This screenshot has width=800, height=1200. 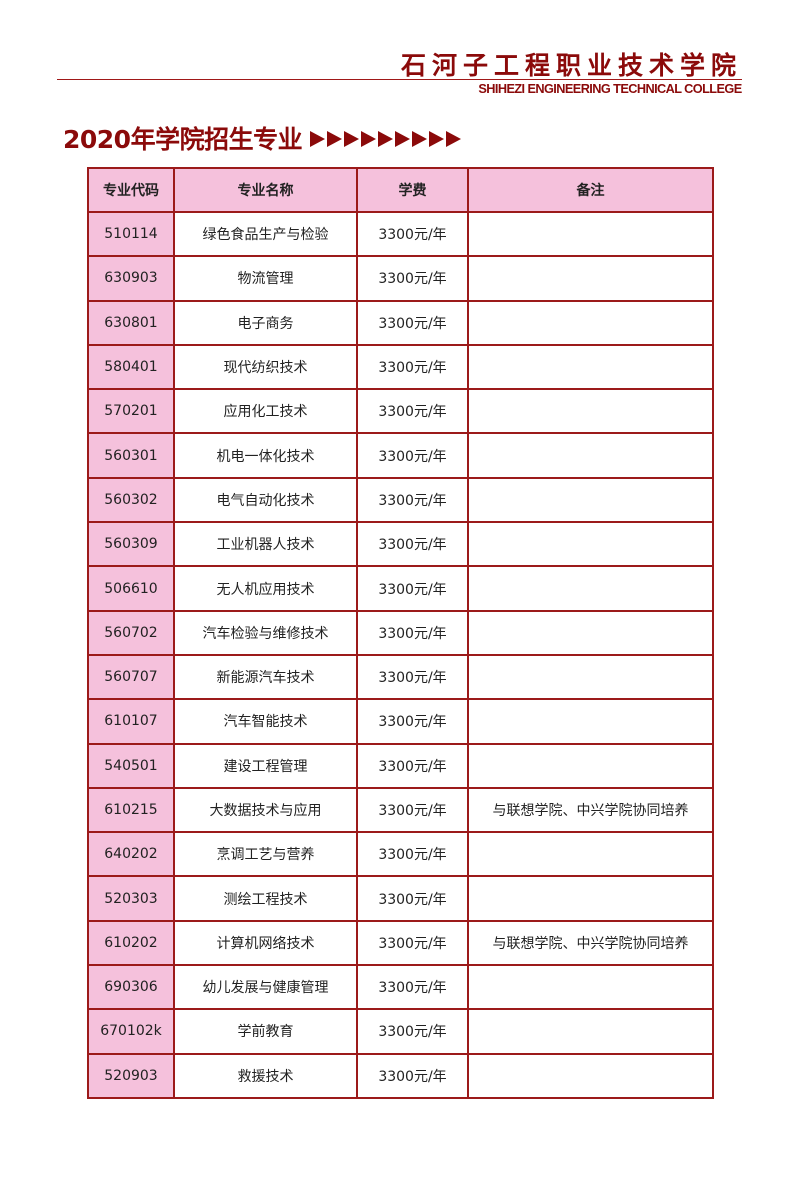 What do you see at coordinates (265, 588) in the screenshot?
I see `name-cell: 无人机应用技术` at bounding box center [265, 588].